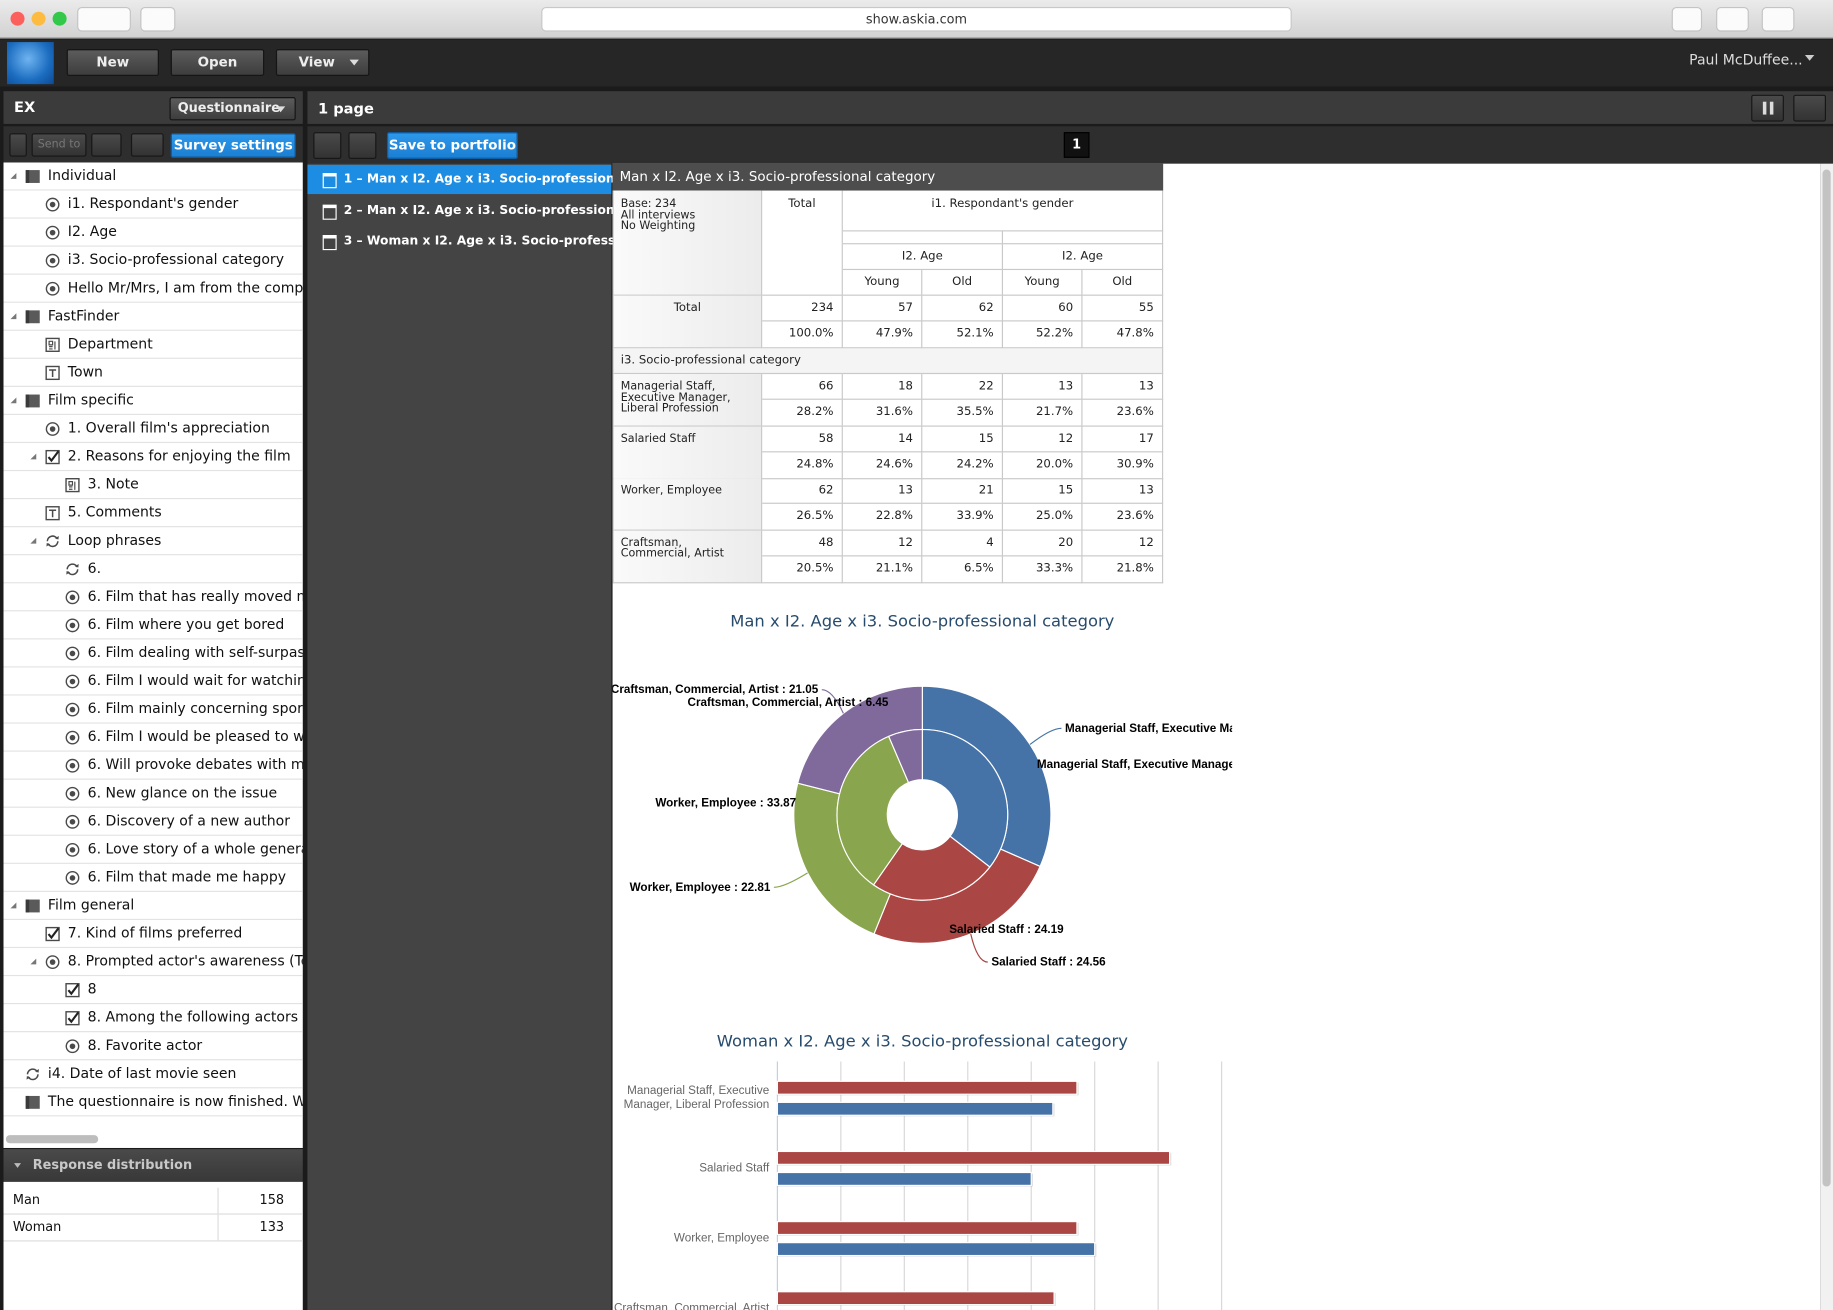 Image resolution: width=1833 pixels, height=1310 pixels. Describe the element at coordinates (1732, 19) in the screenshot. I see `tabs-button` at that location.